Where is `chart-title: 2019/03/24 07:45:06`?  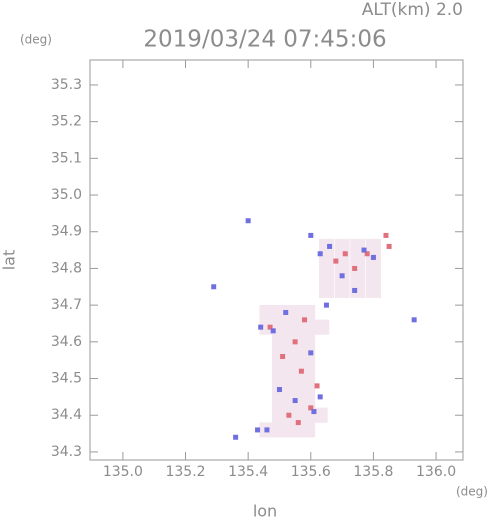
chart-title: 2019/03/24 07:45:06 is located at coordinates (264, 40).